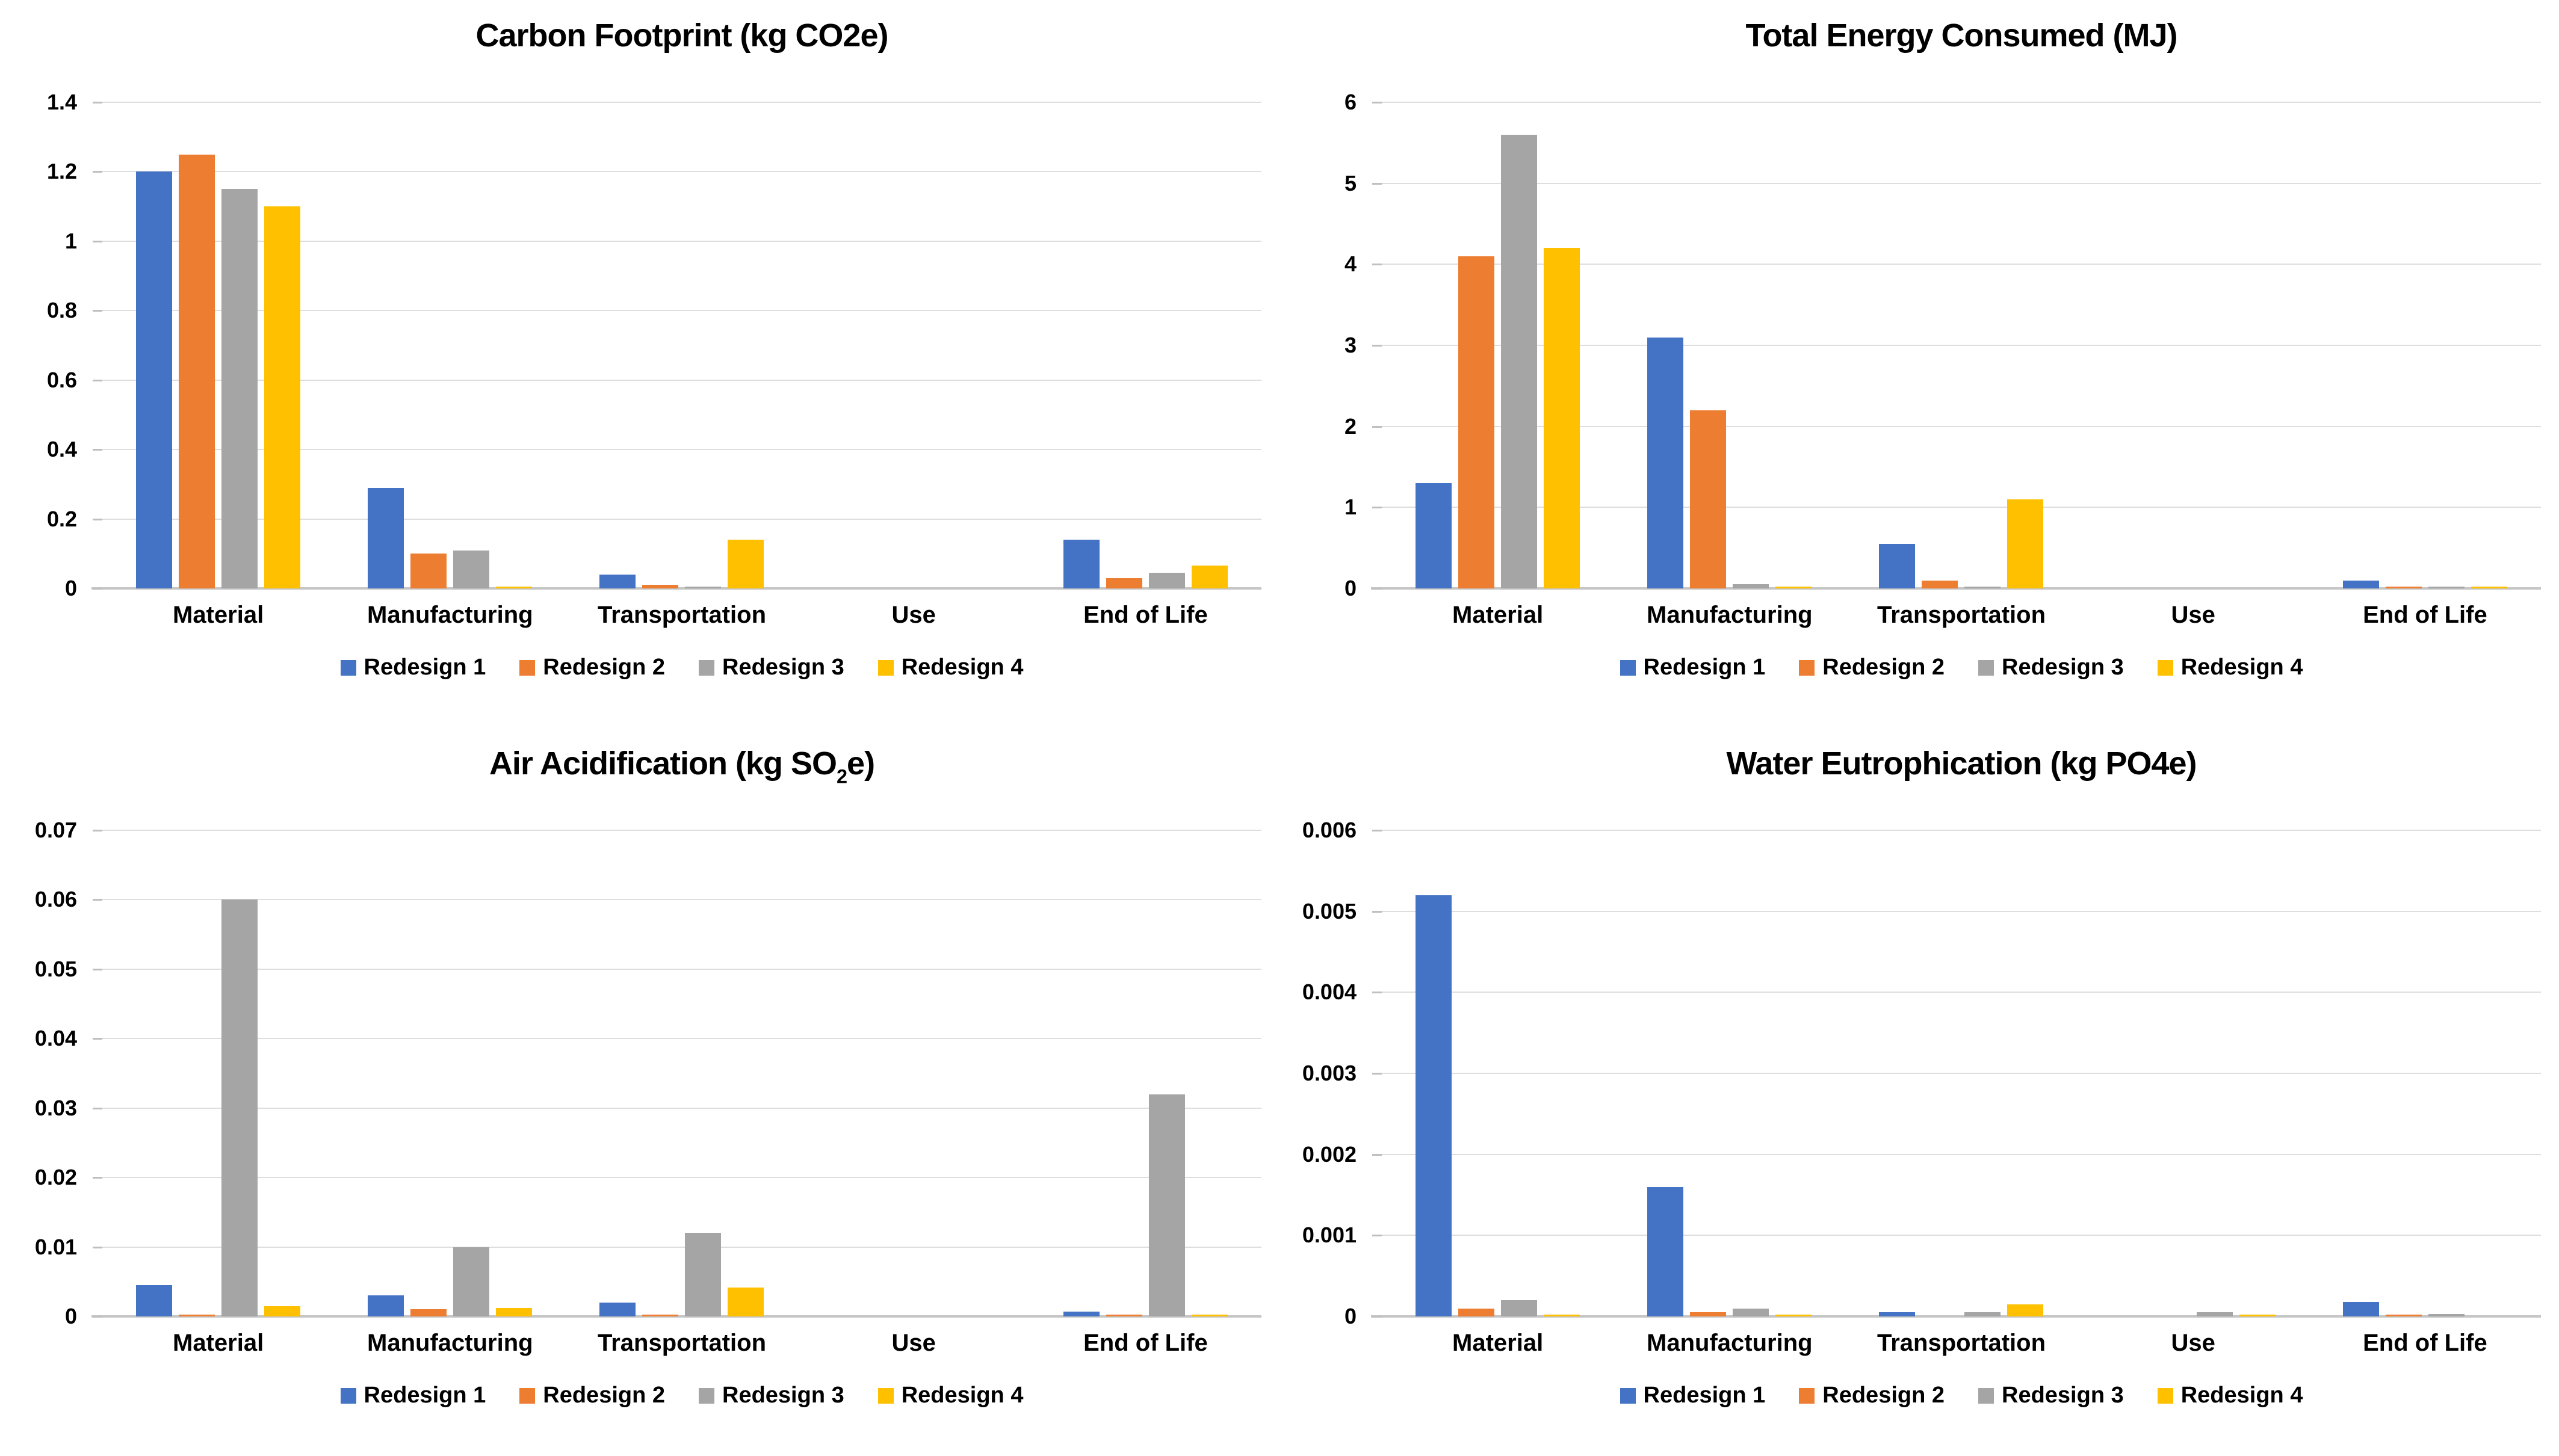 This screenshot has height=1456, width=2559. Describe the element at coordinates (962, 1395) in the screenshot. I see `legend-label: Redesign 4` at that location.